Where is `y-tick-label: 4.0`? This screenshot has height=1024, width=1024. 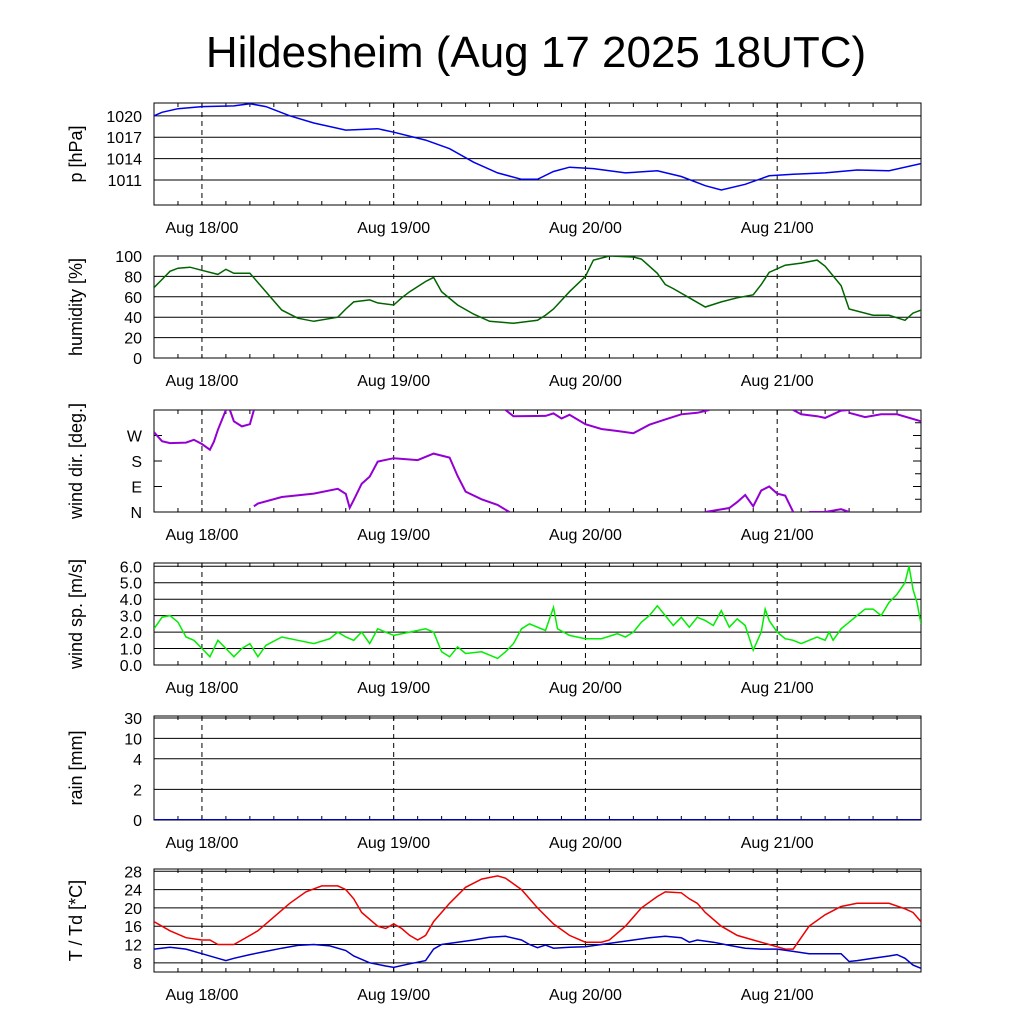 y-tick-label: 4.0 is located at coordinates (131, 600).